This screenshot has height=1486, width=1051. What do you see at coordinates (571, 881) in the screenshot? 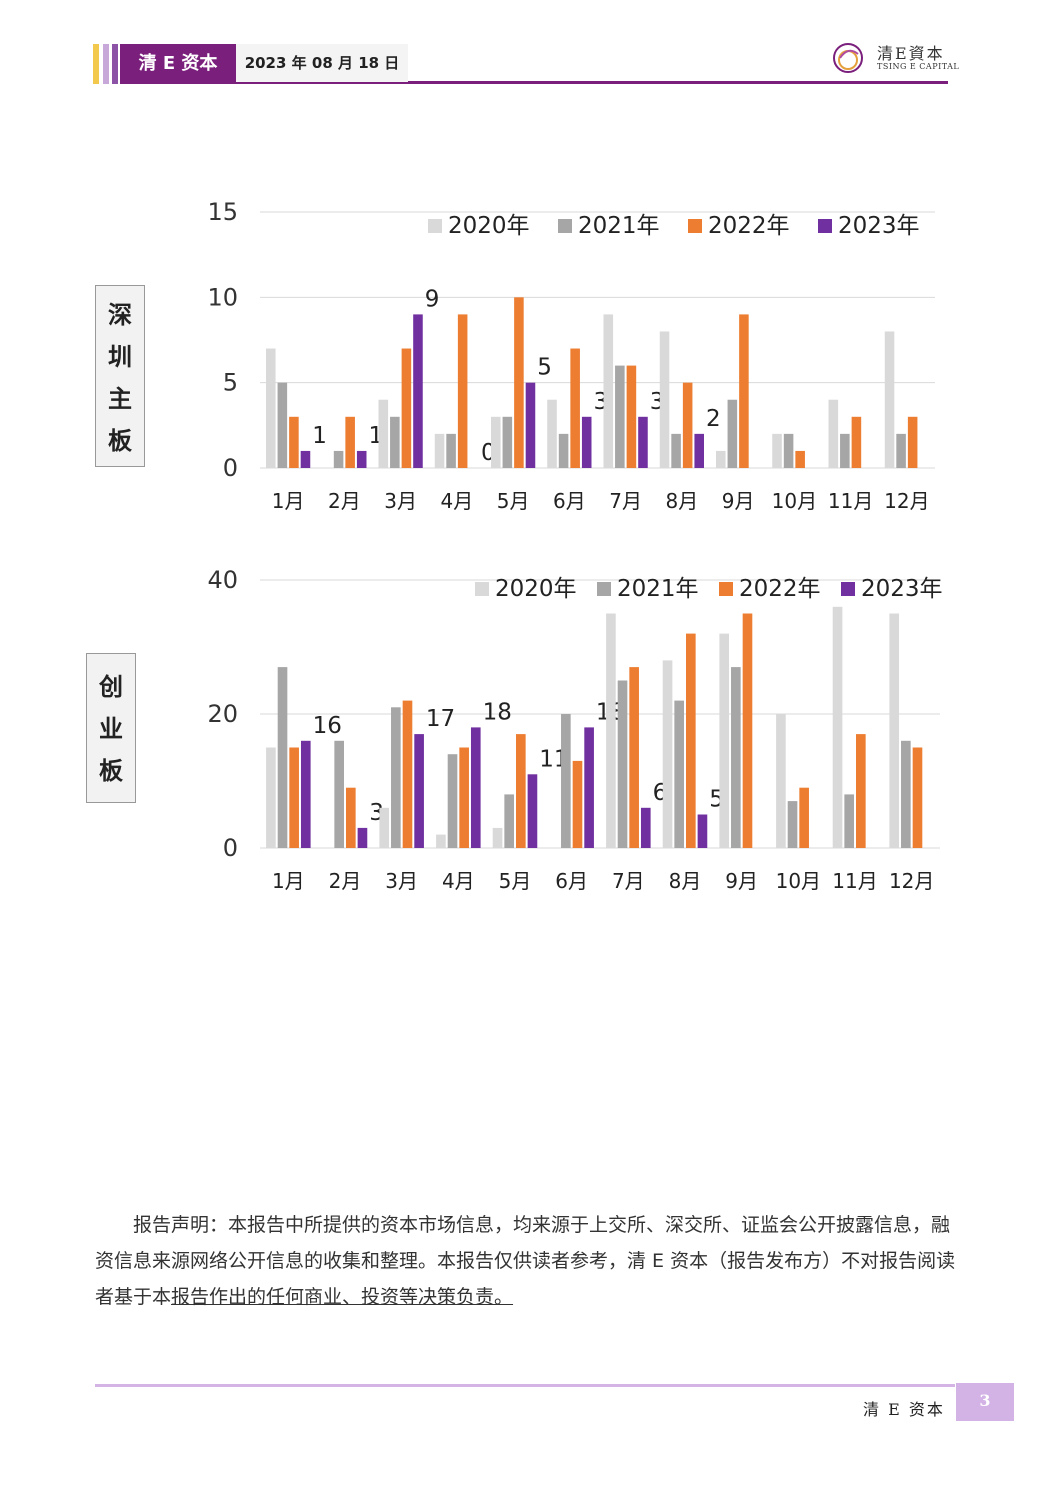
I see `x-tick-label: 6月` at bounding box center [571, 881].